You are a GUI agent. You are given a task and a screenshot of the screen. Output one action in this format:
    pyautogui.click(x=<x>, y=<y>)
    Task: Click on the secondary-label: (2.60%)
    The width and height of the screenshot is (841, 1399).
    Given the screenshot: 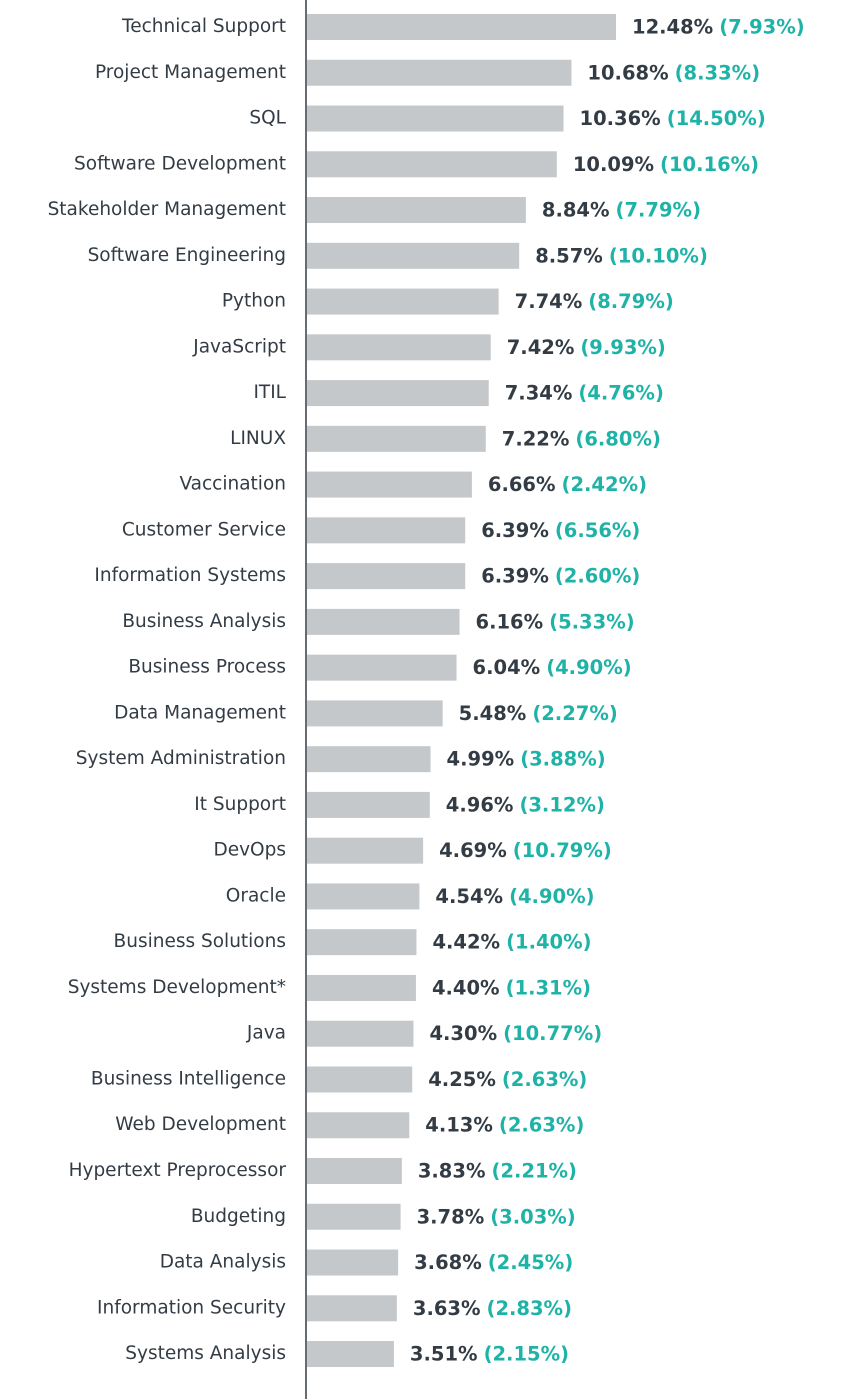 What is the action you would take?
    pyautogui.click(x=597, y=576)
    